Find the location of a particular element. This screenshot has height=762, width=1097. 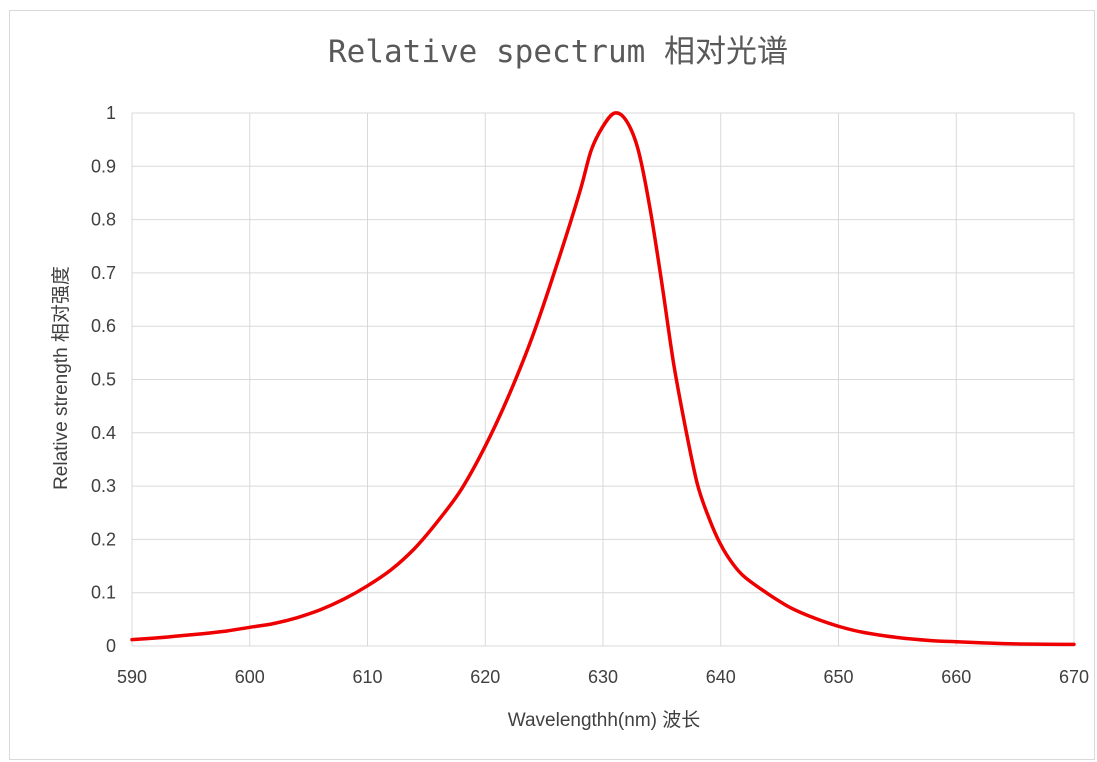

y-tick-label: 0.4 is located at coordinates (103, 433).